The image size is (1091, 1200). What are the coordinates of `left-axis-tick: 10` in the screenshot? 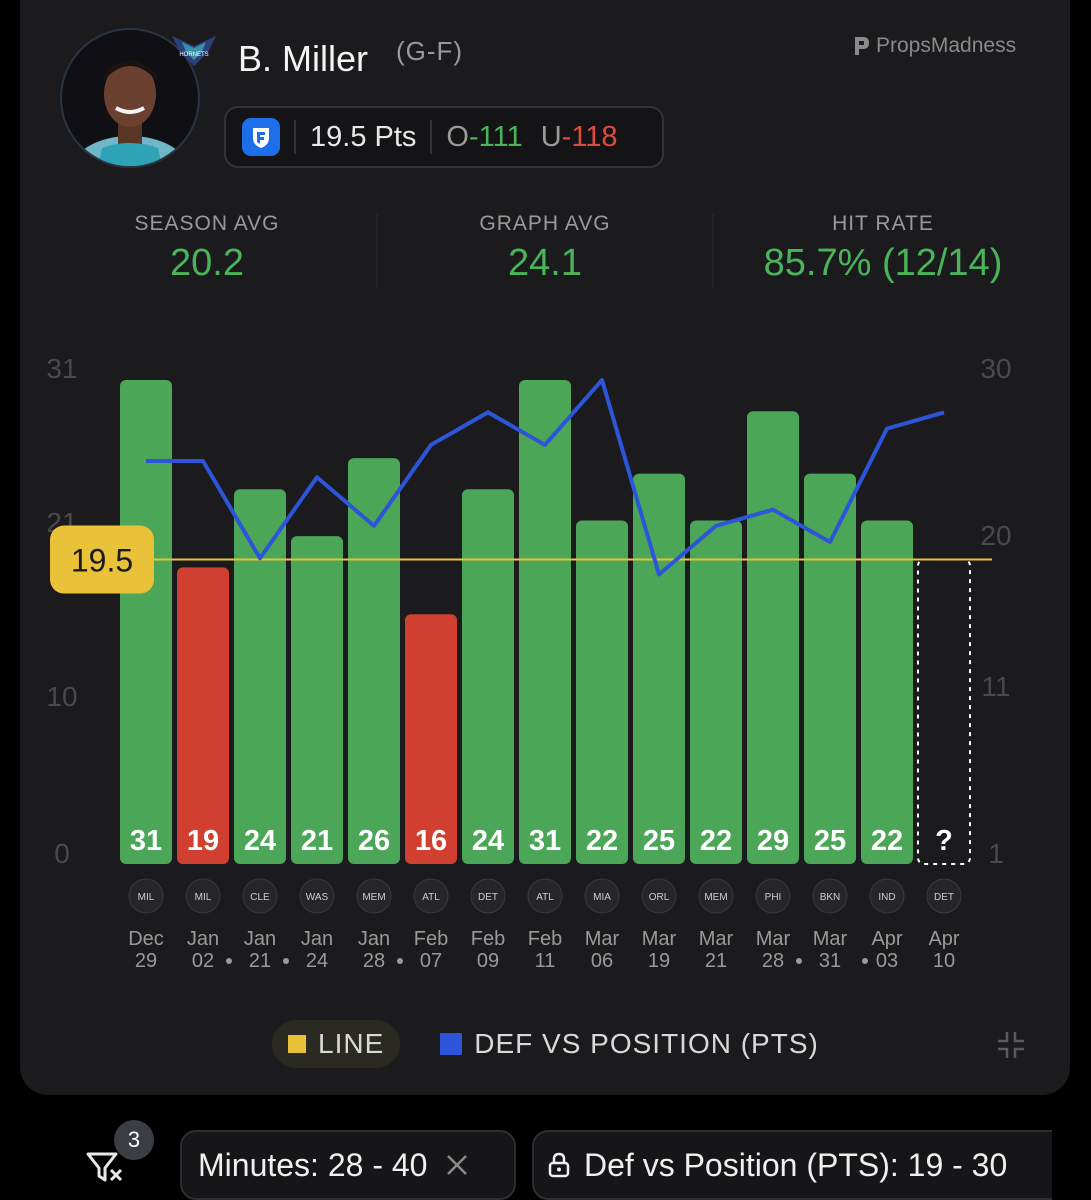 It's located at (61, 696).